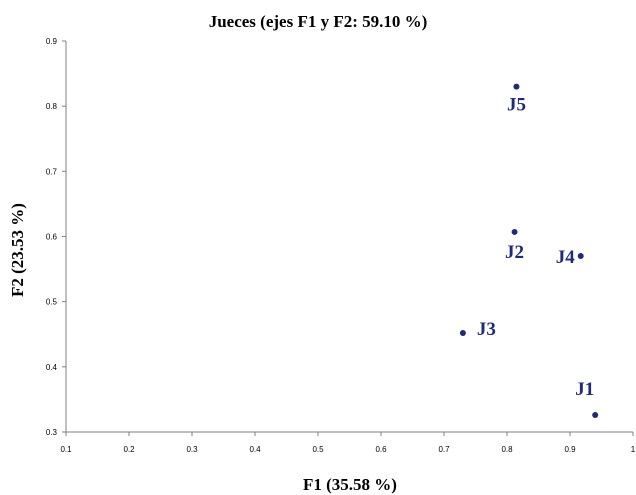  Describe the element at coordinates (52, 237) in the screenshot. I see `y-tick-label: 0.6` at that location.